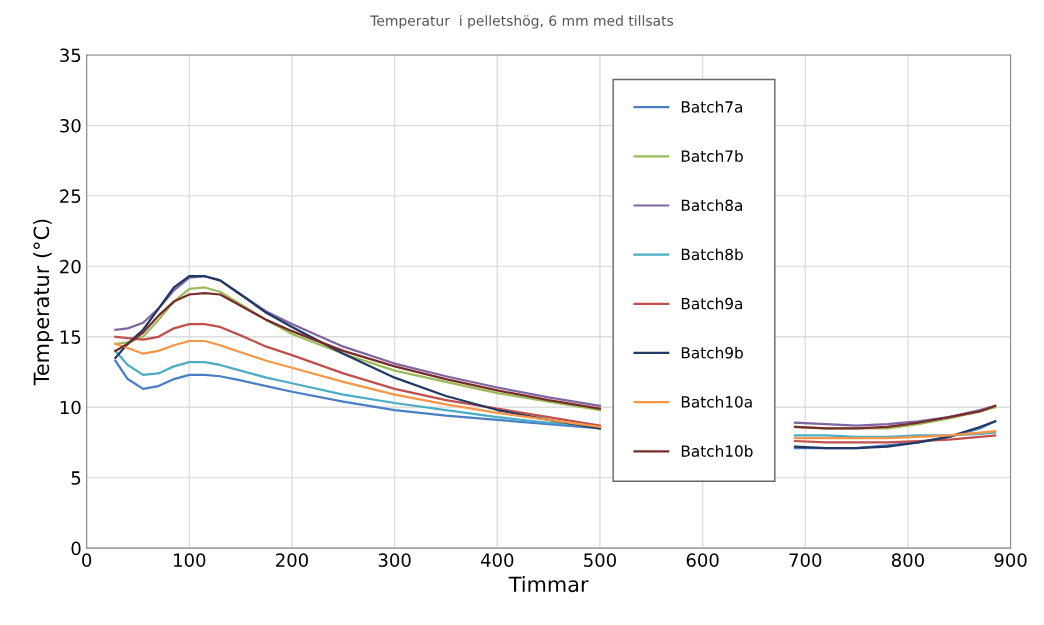 The height and width of the screenshot is (625, 1044). I want to click on x-tick-label: 400, so click(497, 560).